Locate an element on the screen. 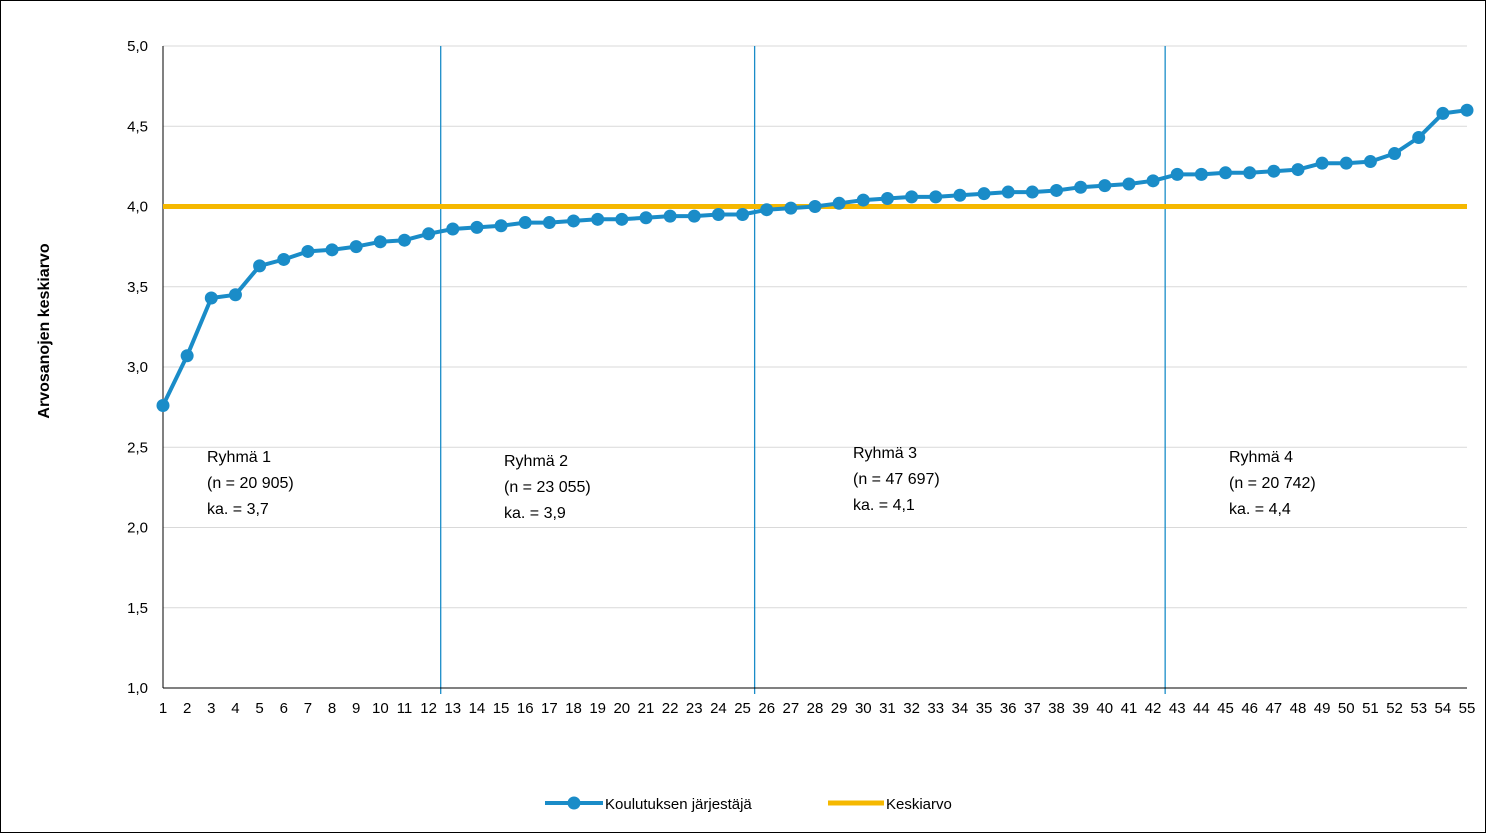  group-label: (n = 20 905) is located at coordinates (250, 483).